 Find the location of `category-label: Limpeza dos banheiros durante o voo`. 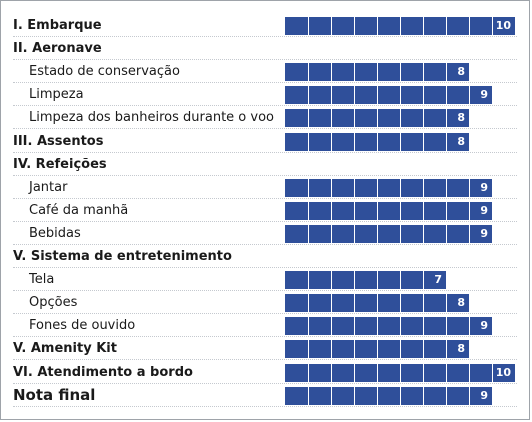

category-label: Limpeza dos banheiros durante o voo is located at coordinates (151, 118).